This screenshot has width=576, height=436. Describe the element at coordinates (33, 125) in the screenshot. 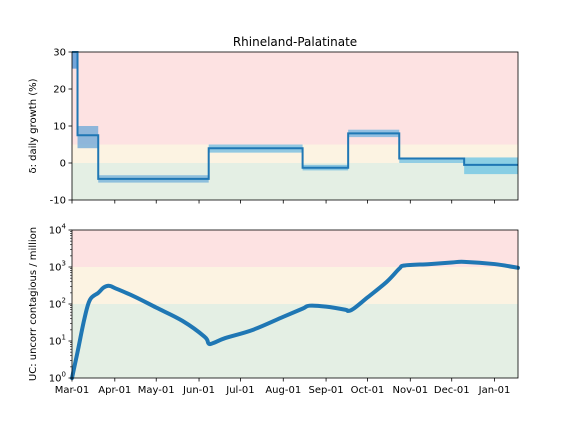

I see `top-ylabel: δ: daily growth (%)` at that location.